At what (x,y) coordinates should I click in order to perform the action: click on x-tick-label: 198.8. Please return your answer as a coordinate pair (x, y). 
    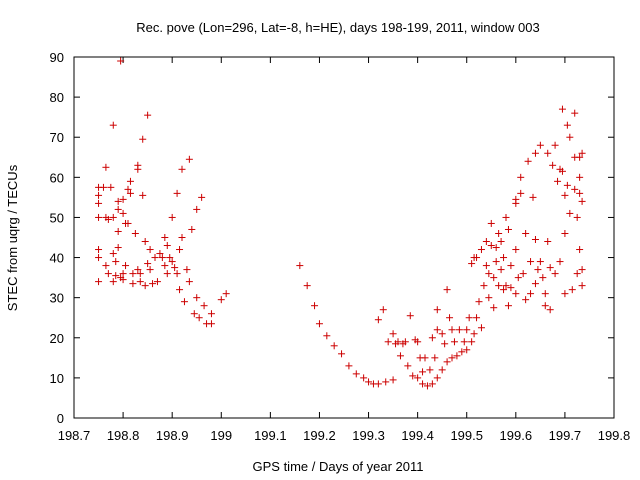
    Looking at the image, I should click on (123, 435).